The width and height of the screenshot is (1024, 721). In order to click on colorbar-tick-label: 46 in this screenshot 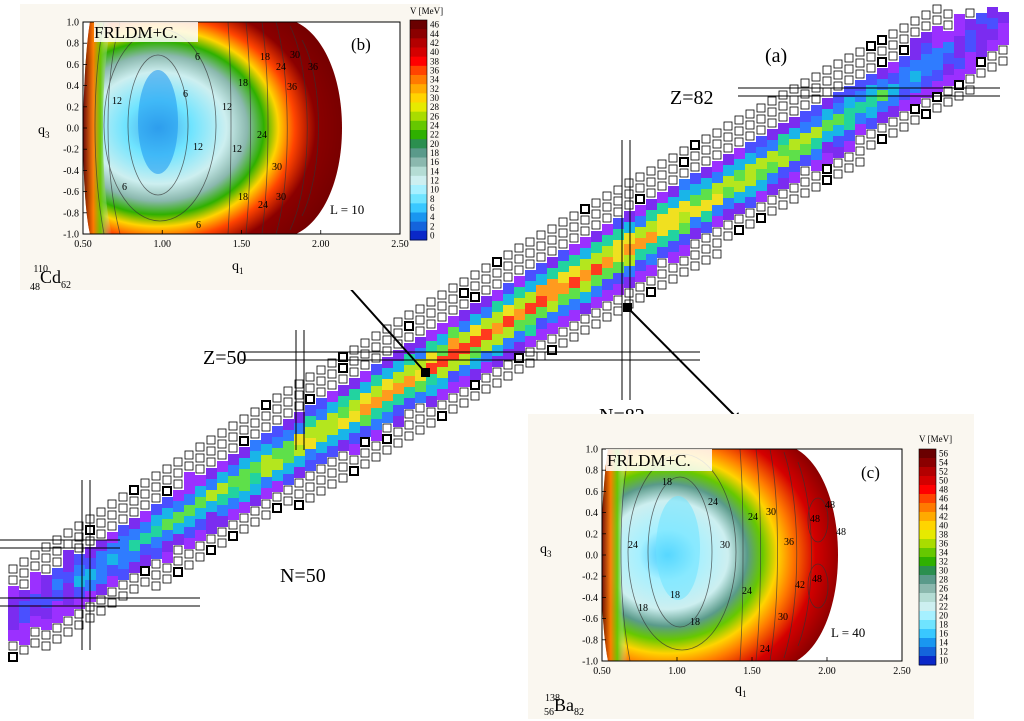, I will do `click(435, 25)`.